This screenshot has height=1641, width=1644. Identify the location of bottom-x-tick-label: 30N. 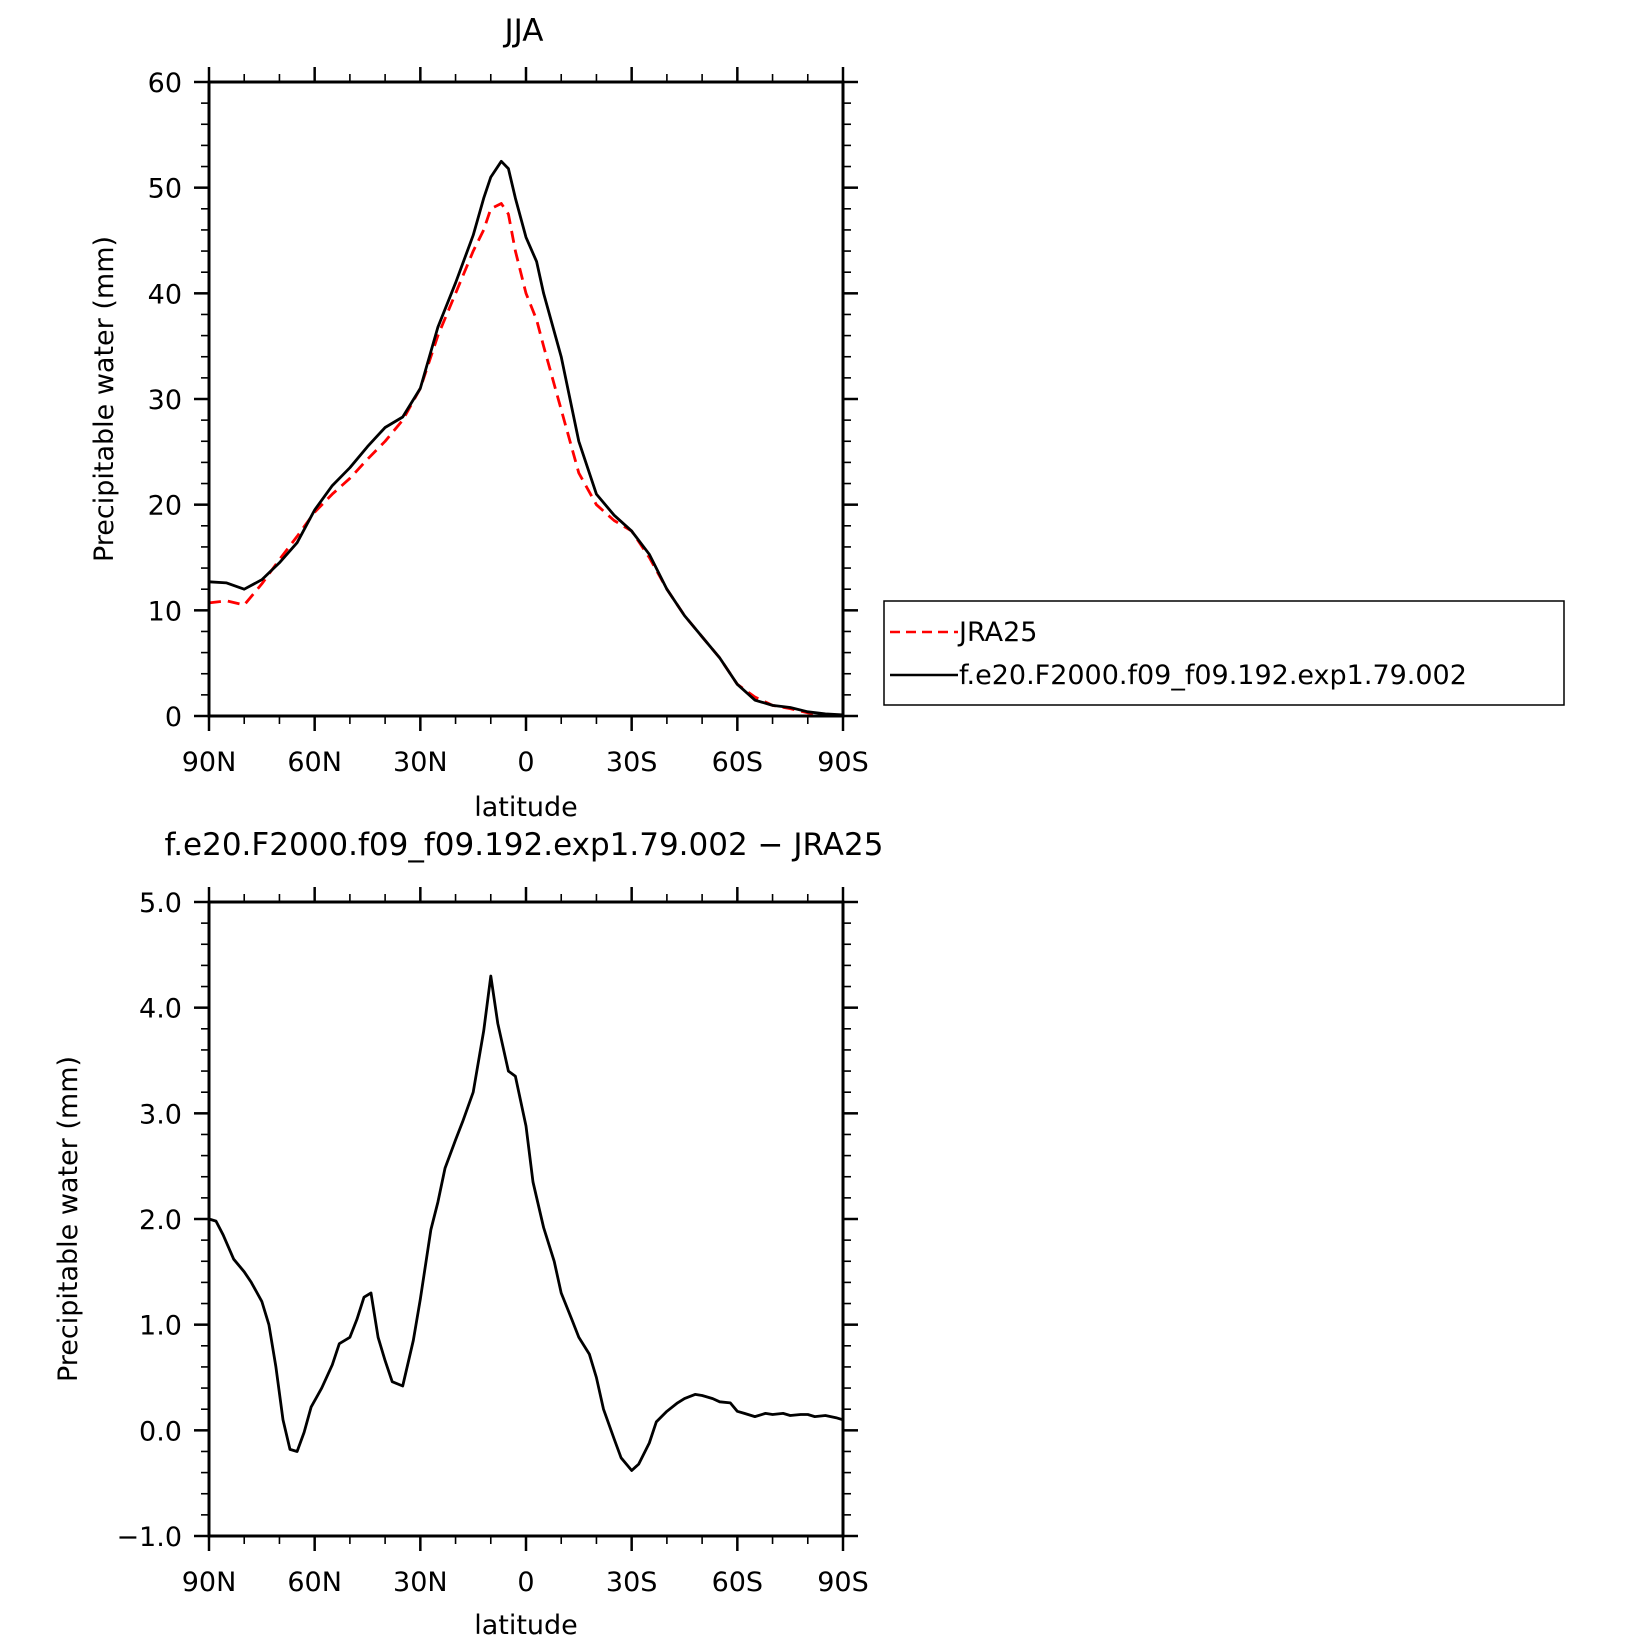
(420, 1582).